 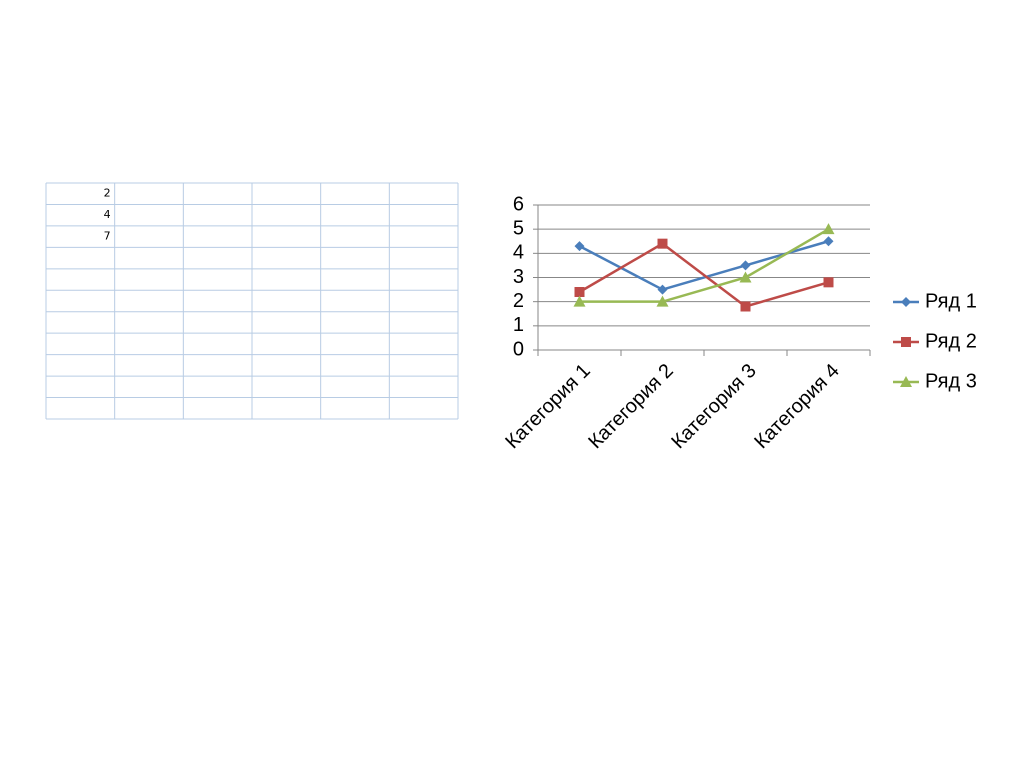 I want to click on y-tick-label: 6, so click(x=518, y=204).